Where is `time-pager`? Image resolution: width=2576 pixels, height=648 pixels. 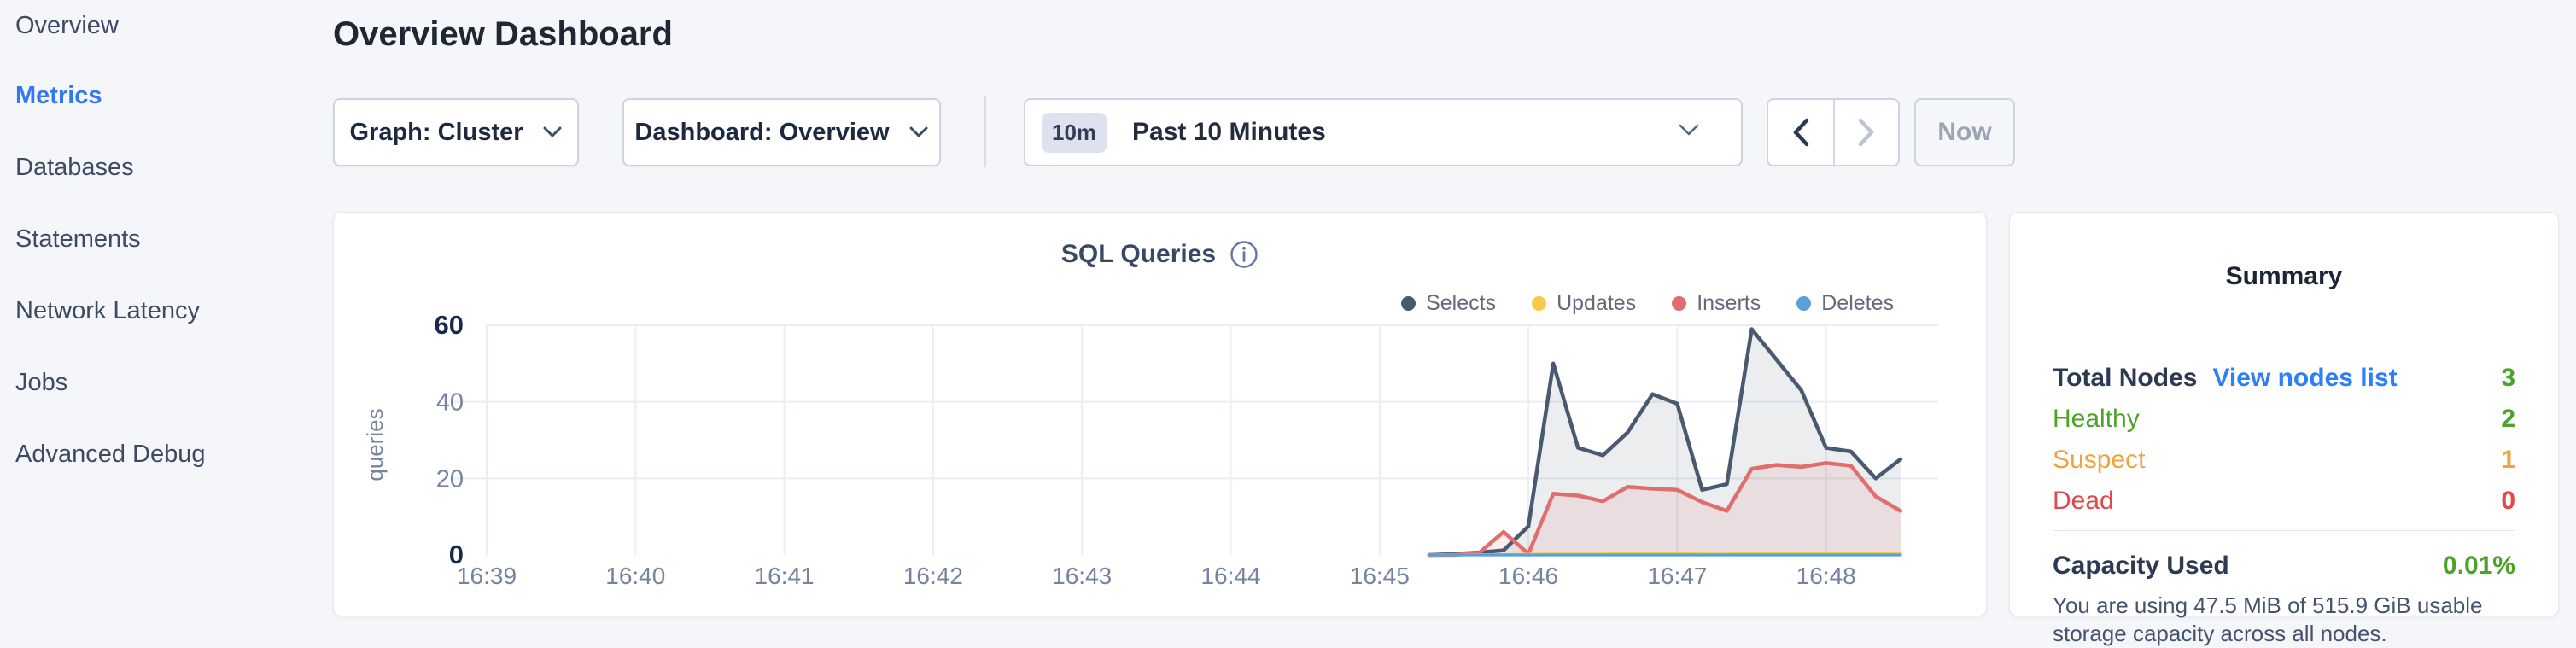
time-pager is located at coordinates (1833, 132).